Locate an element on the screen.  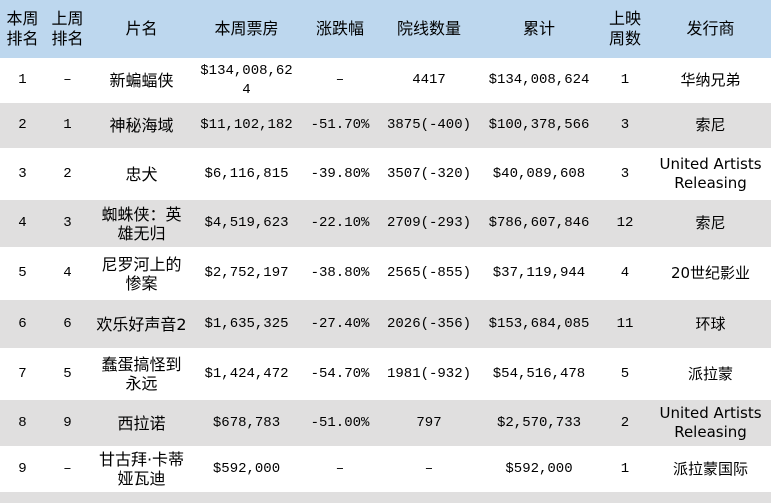
cell-theater-count: 797 is located at coordinates (429, 422).